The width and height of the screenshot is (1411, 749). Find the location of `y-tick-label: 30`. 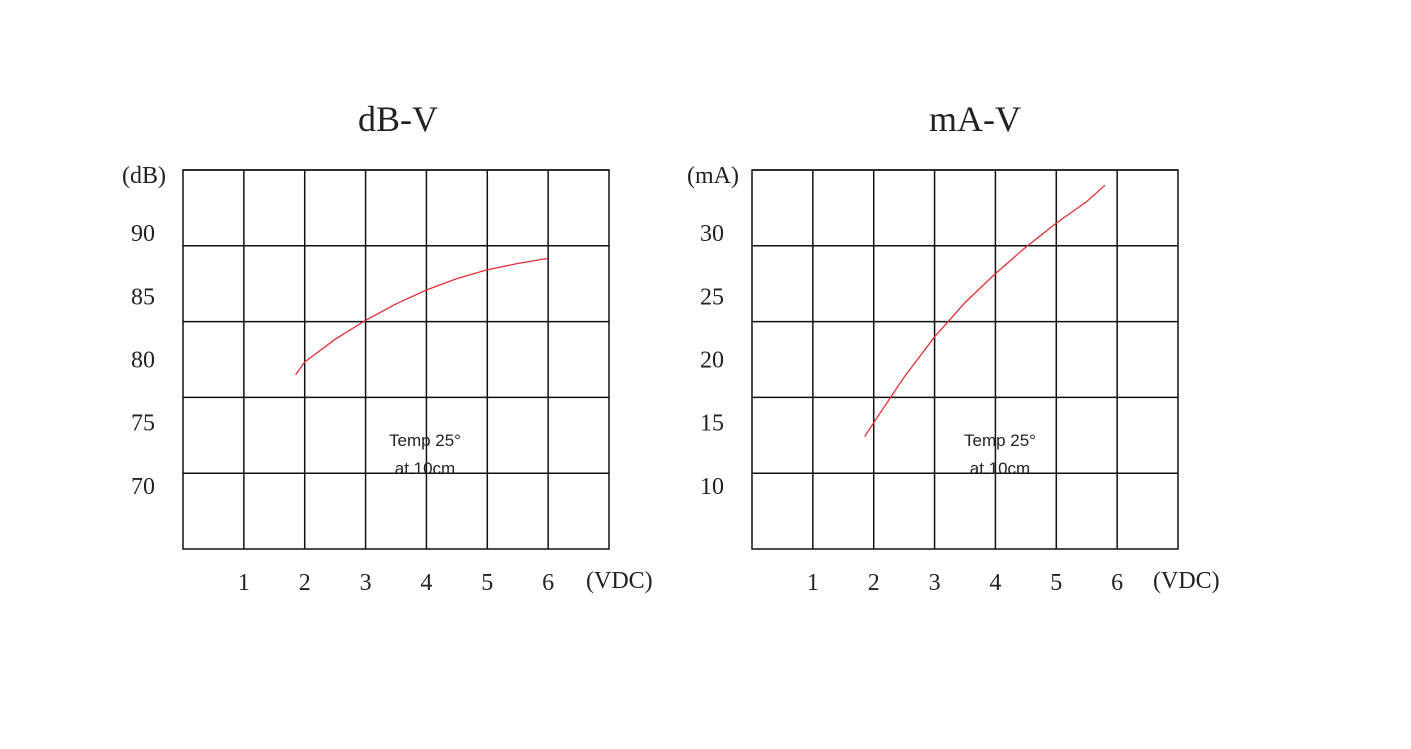

y-tick-label: 30 is located at coordinates (712, 234).